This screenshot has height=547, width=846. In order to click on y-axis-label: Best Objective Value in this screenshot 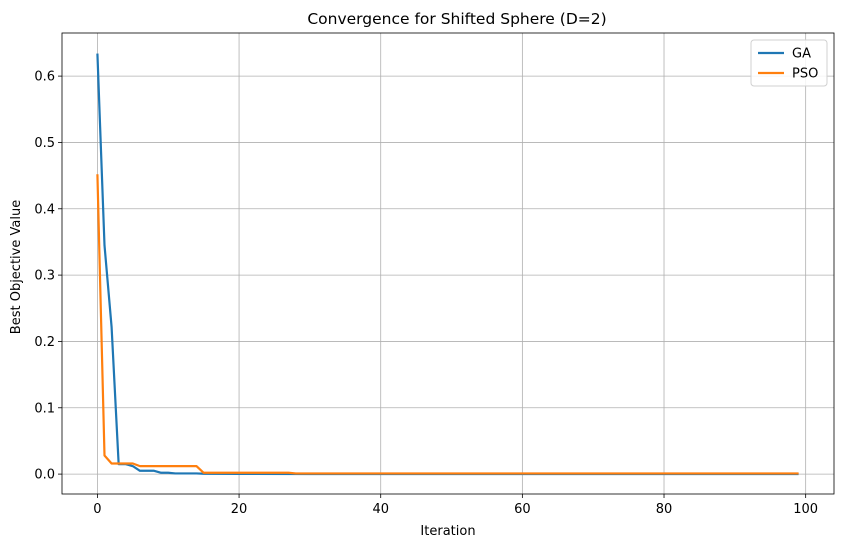, I will do `click(16, 267)`.